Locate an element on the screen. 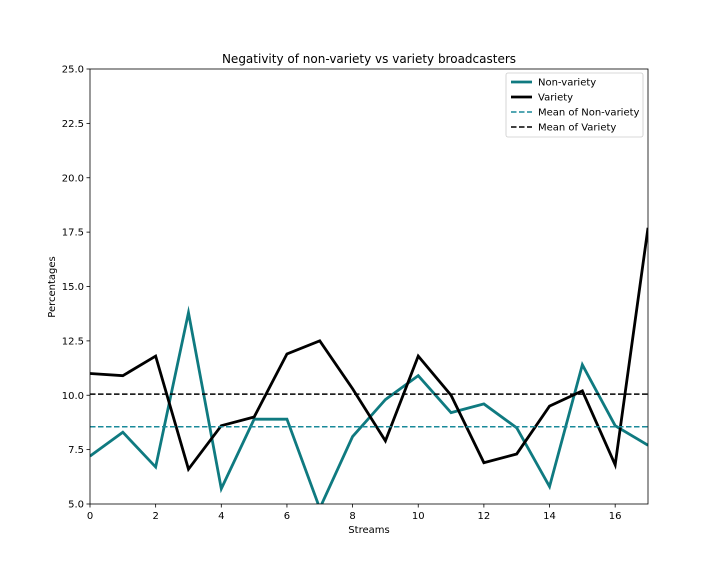 This screenshot has width=720, height=576. y-tick-label: 20.0 is located at coordinates (73, 178).